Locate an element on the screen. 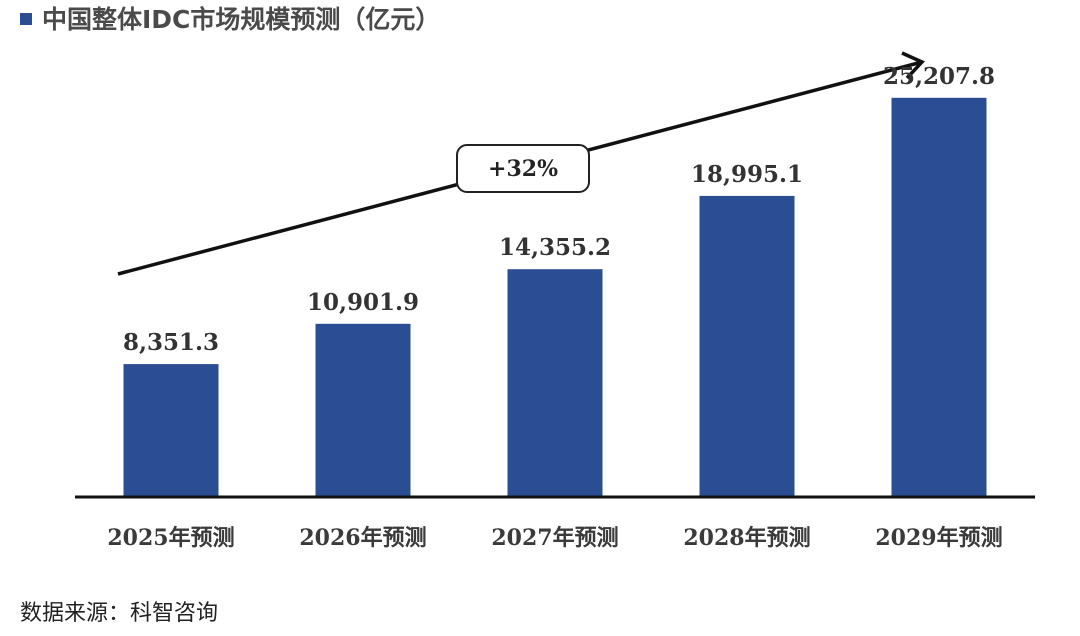  data-label-2029年预测: 25,207.8 is located at coordinates (939, 76).